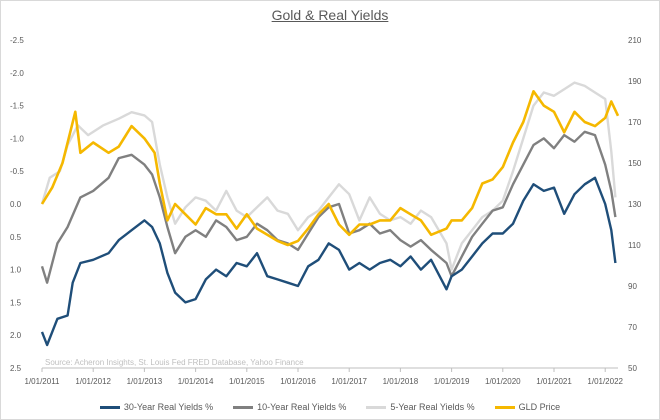 Image resolution: width=660 pixels, height=420 pixels. I want to click on x-tick-label: 1/01/2018, so click(401, 381).